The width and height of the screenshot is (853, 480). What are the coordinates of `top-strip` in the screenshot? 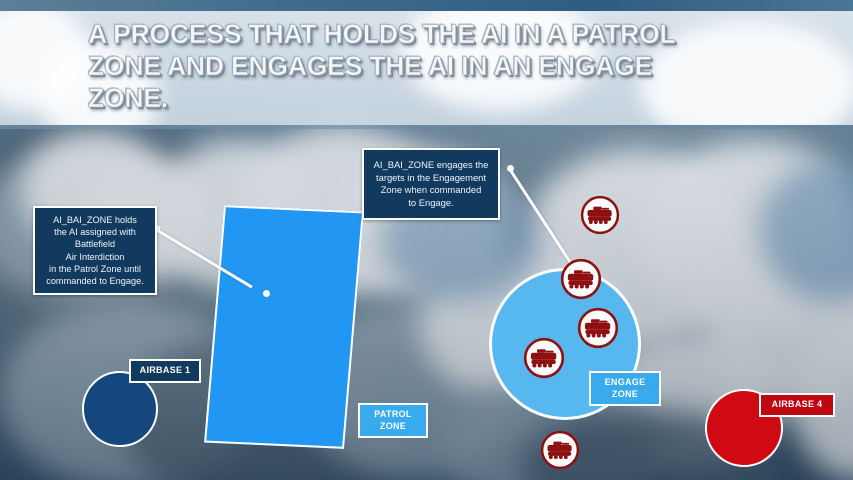 It's located at (426, 5).